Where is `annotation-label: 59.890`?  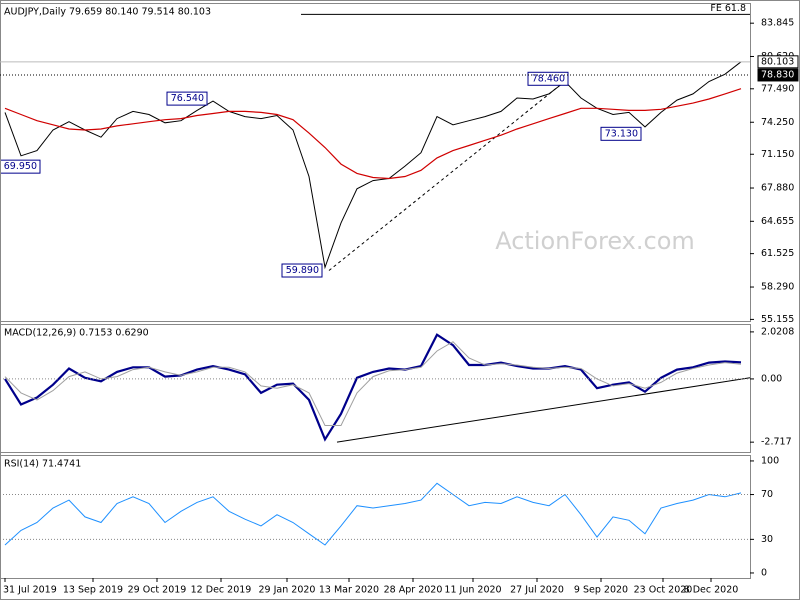
annotation-label: 59.890 is located at coordinates (302, 270).